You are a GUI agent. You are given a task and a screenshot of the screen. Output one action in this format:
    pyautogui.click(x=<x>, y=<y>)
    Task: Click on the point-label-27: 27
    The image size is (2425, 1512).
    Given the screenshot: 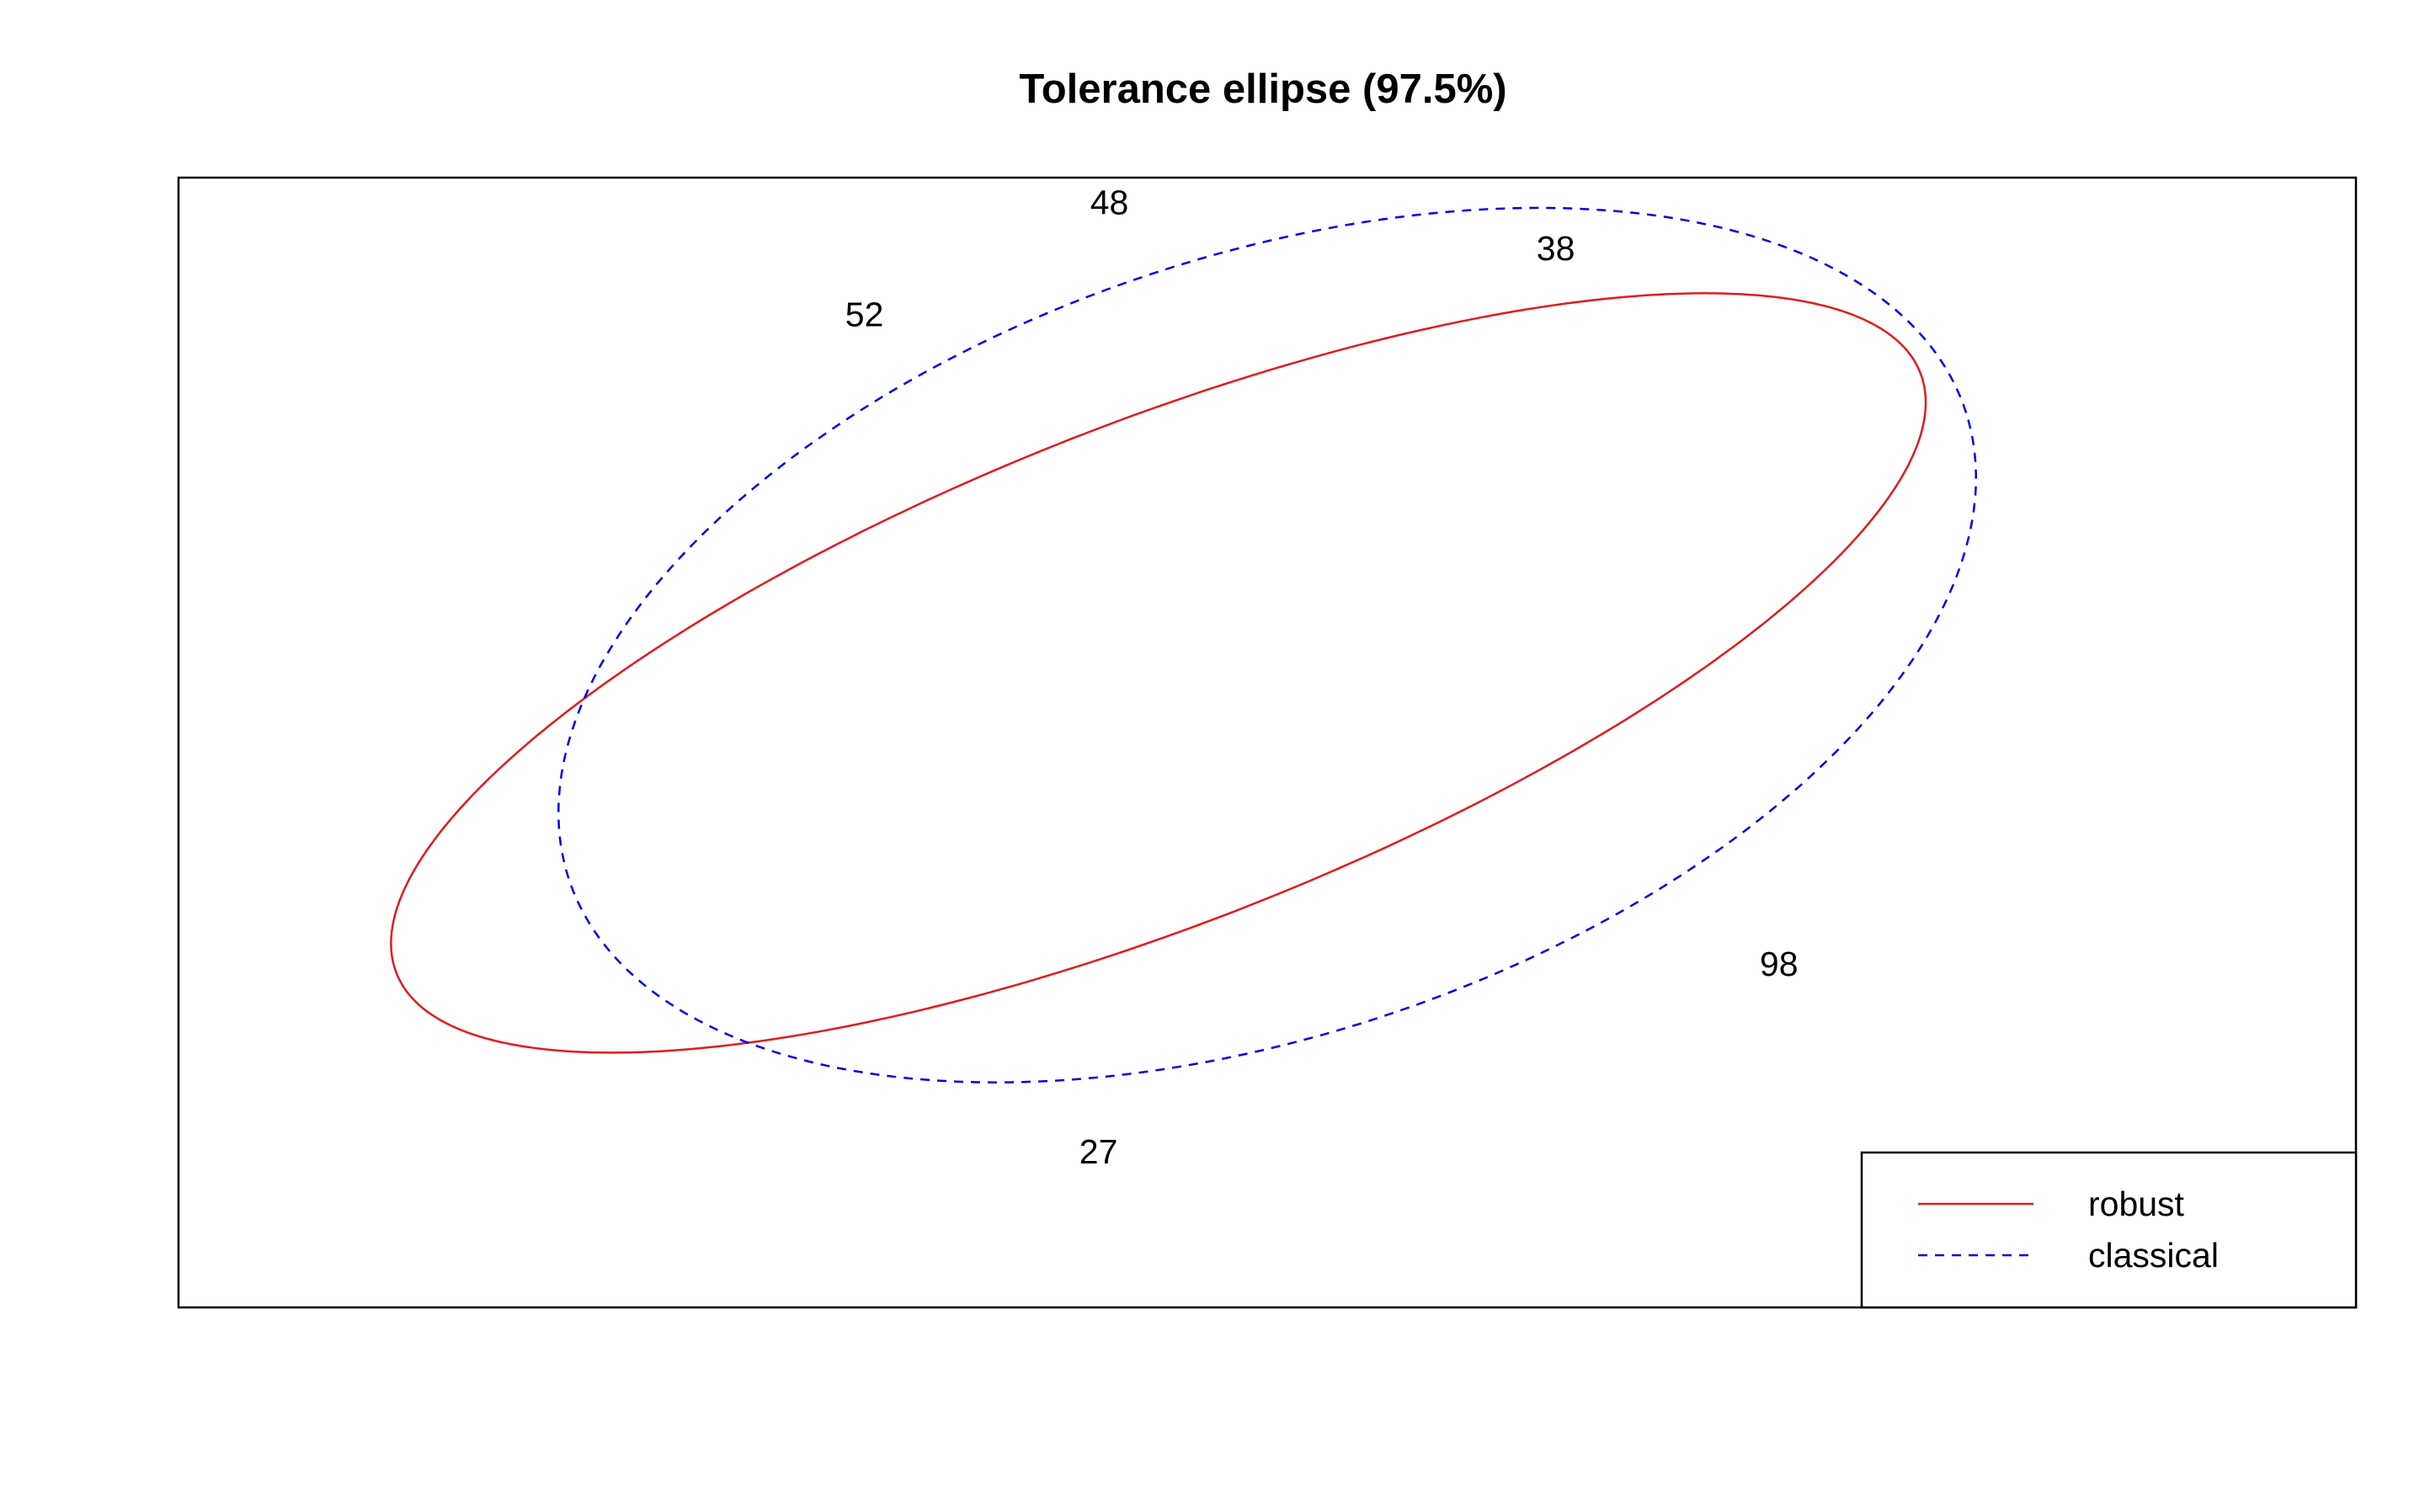 What is the action you would take?
    pyautogui.click(x=1098, y=1152)
    